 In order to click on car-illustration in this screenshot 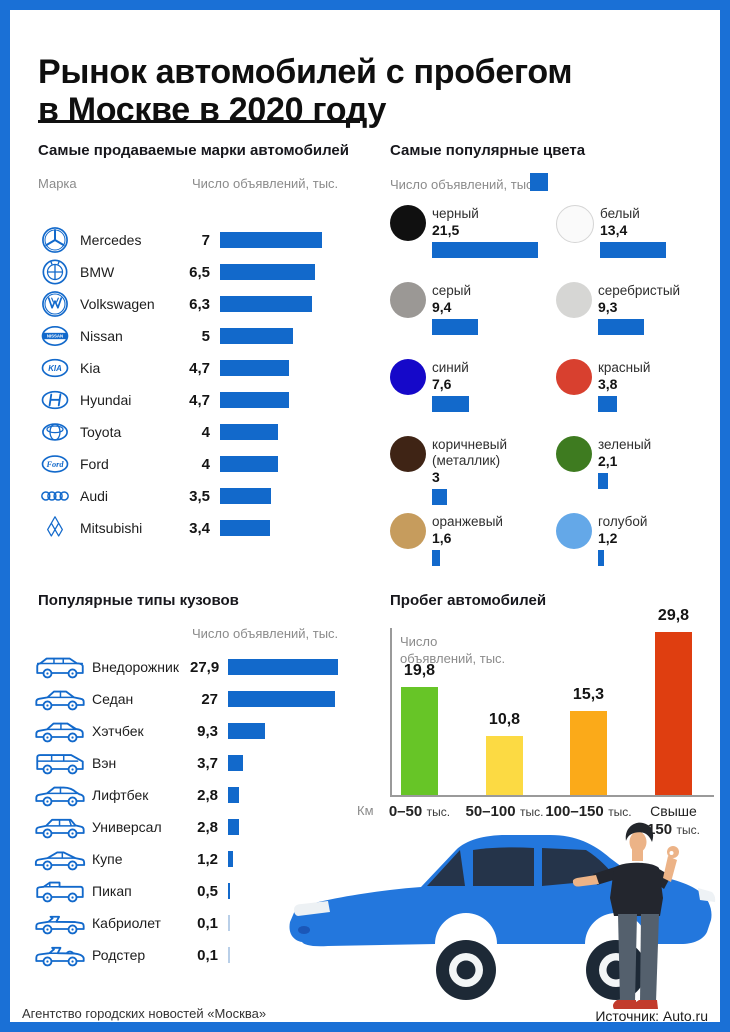, I will do `click(502, 917)`.